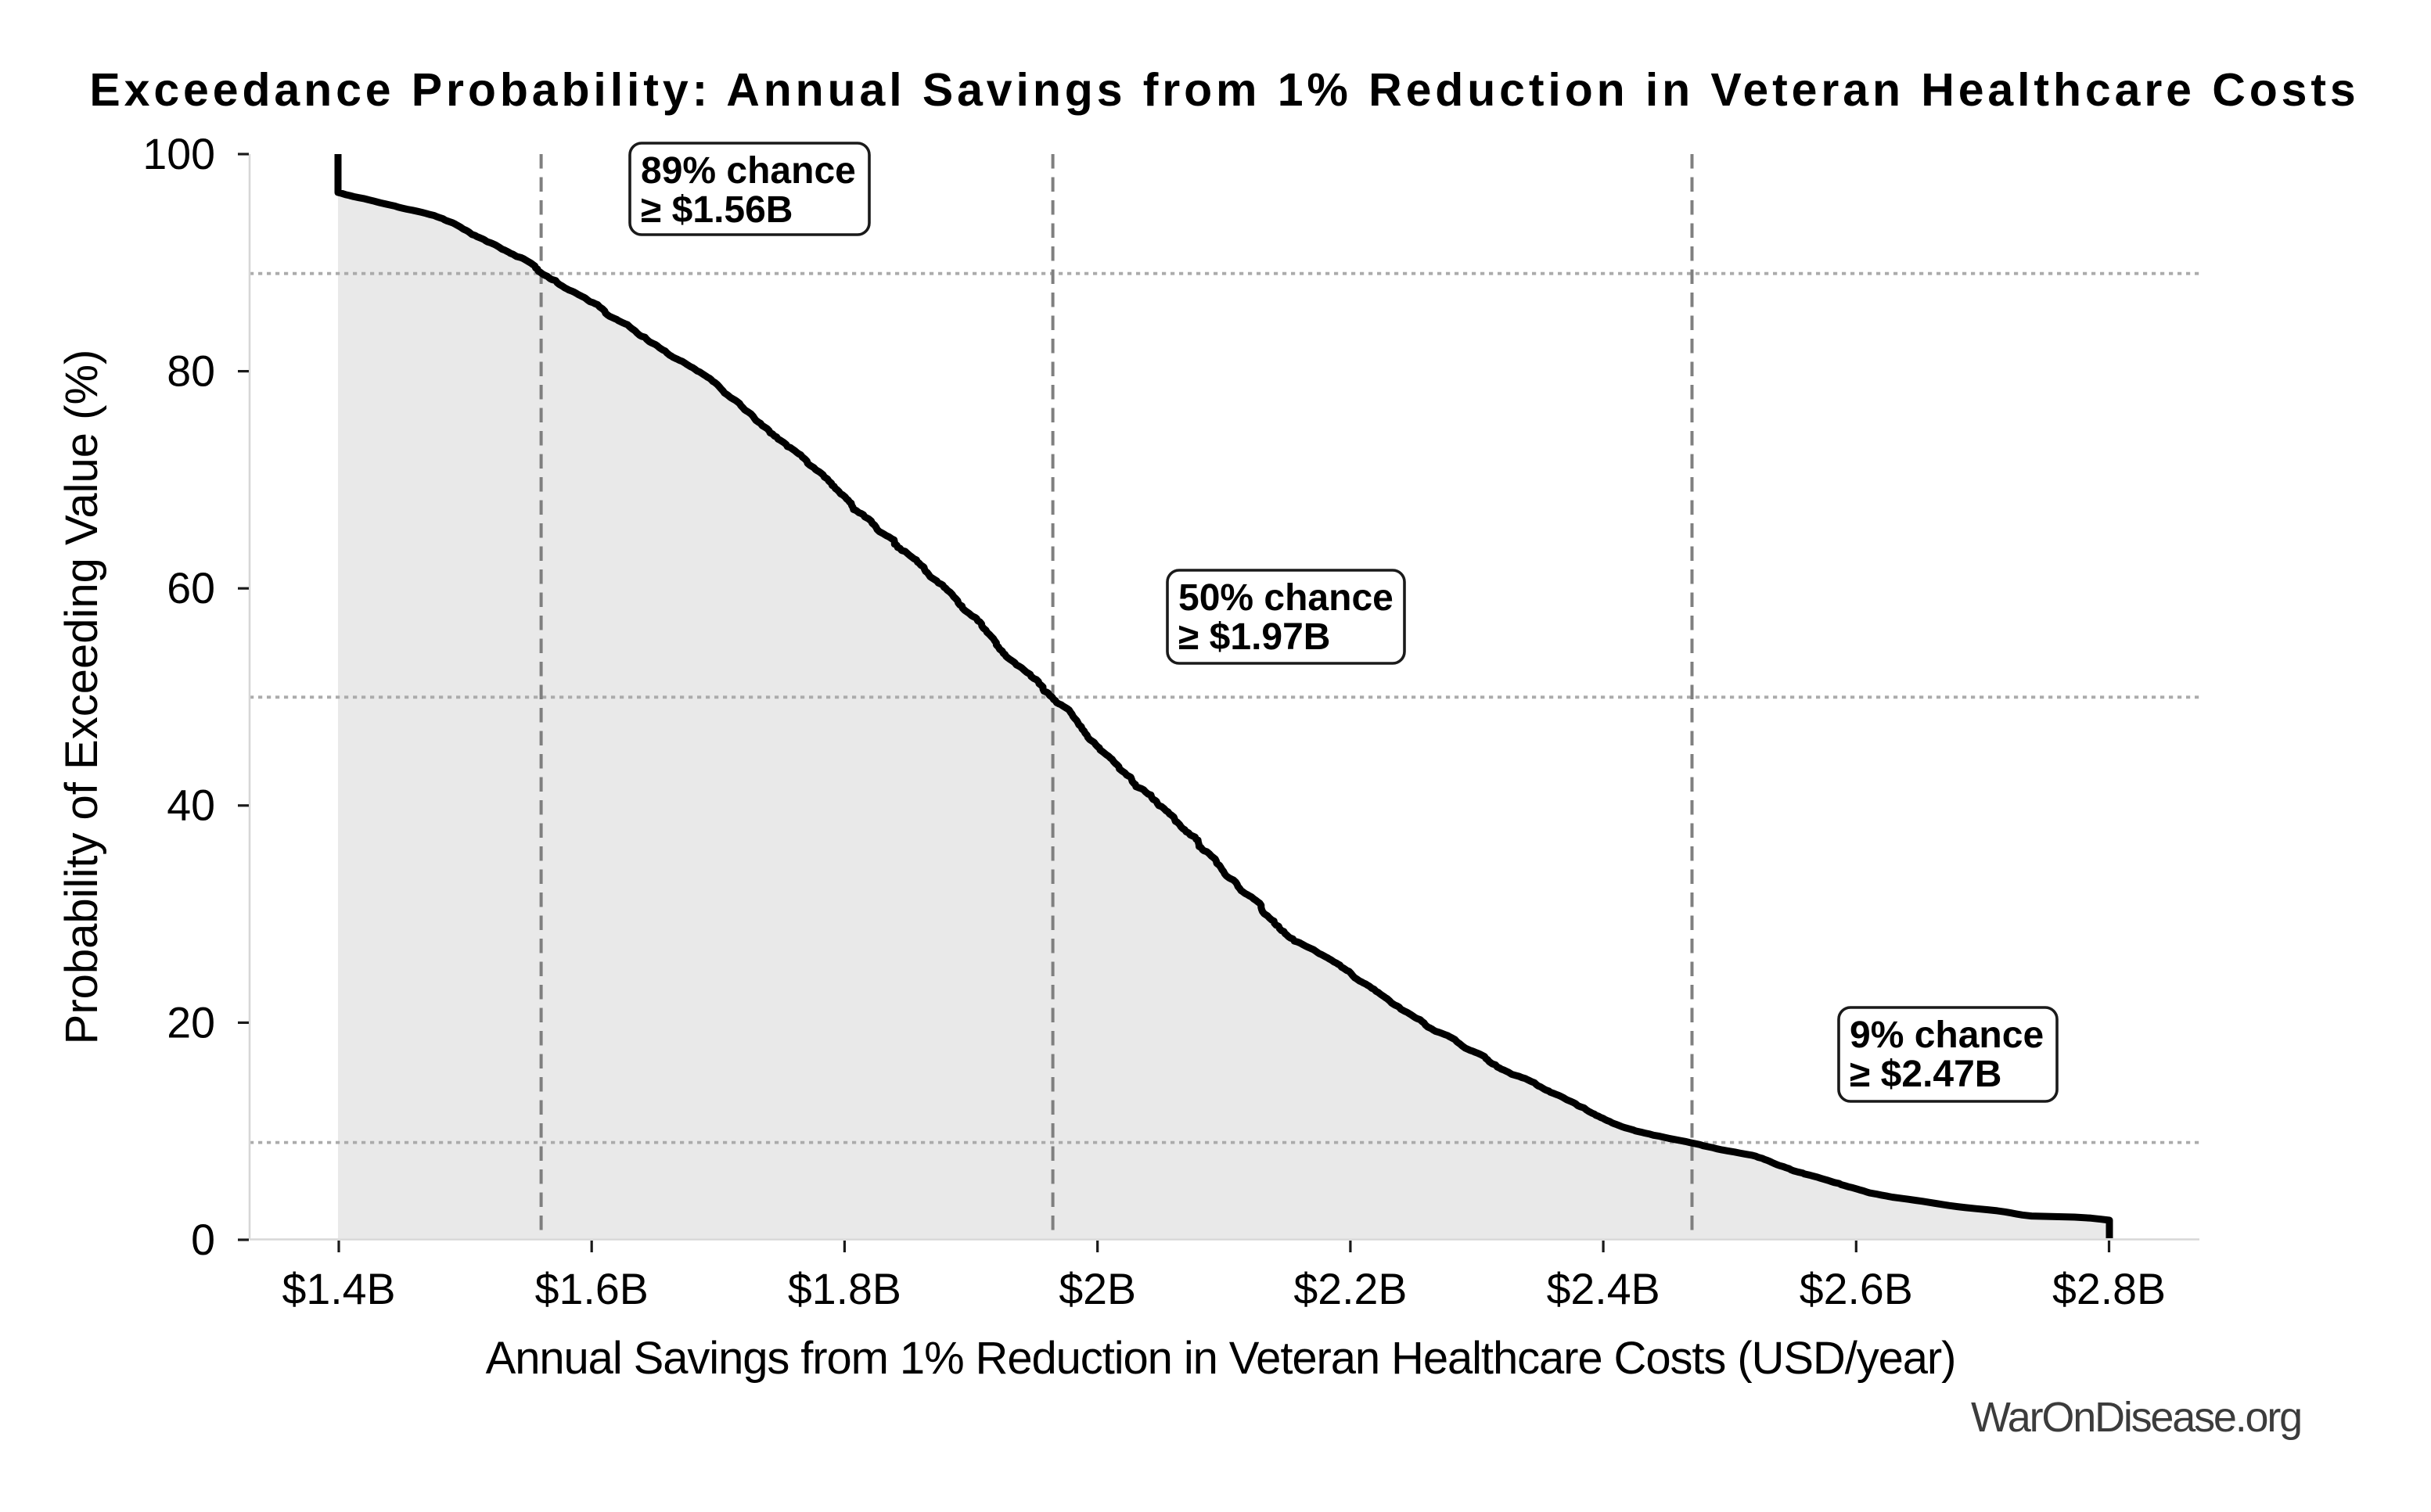  Describe the element at coordinates (81, 697) in the screenshot. I see `svg-text:Probability of Exceeding Value: Probability of Exceeding Value (%)` at that location.